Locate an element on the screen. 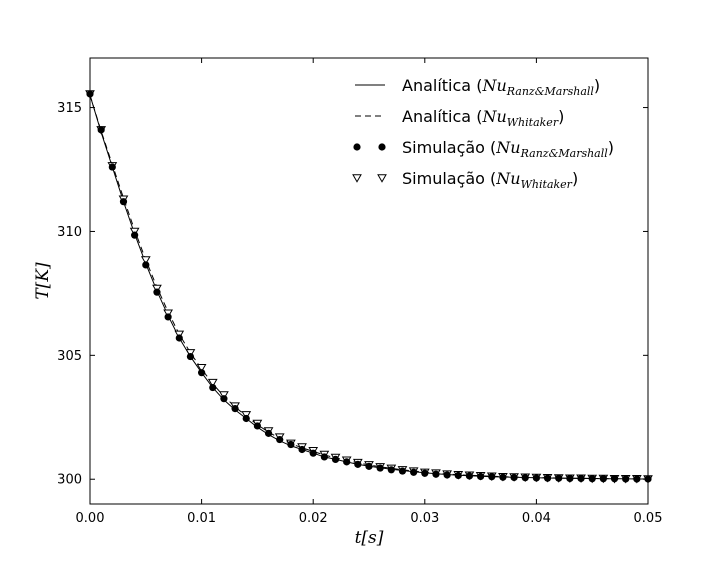 This screenshot has height=576, width=720. y-tick-label: 310 is located at coordinates (69, 232).